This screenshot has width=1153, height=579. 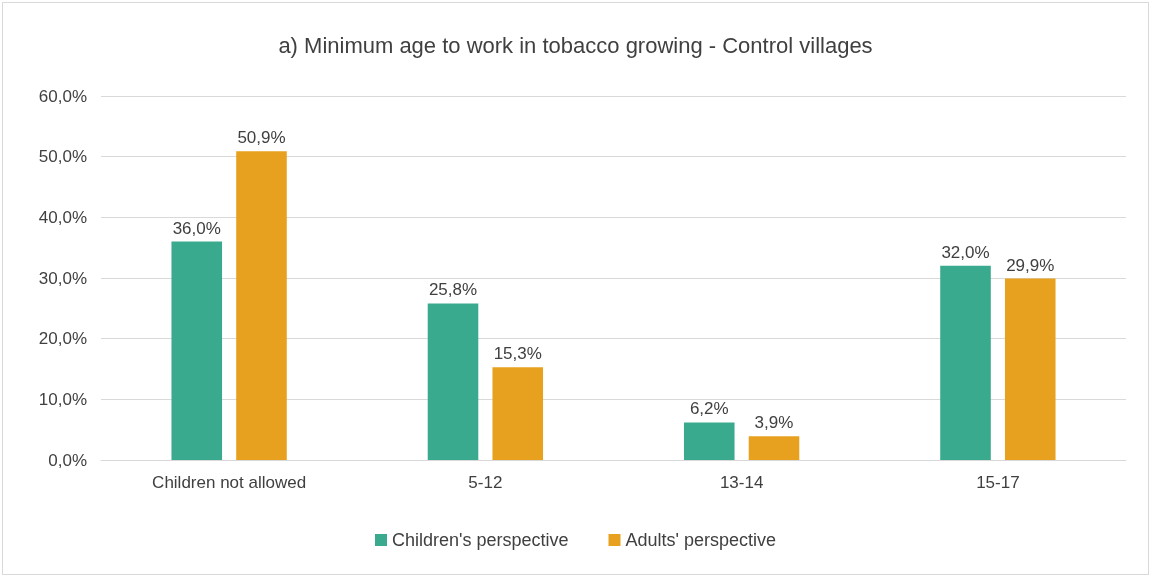 I want to click on legend-label: Adults' perspective, so click(x=701, y=540).